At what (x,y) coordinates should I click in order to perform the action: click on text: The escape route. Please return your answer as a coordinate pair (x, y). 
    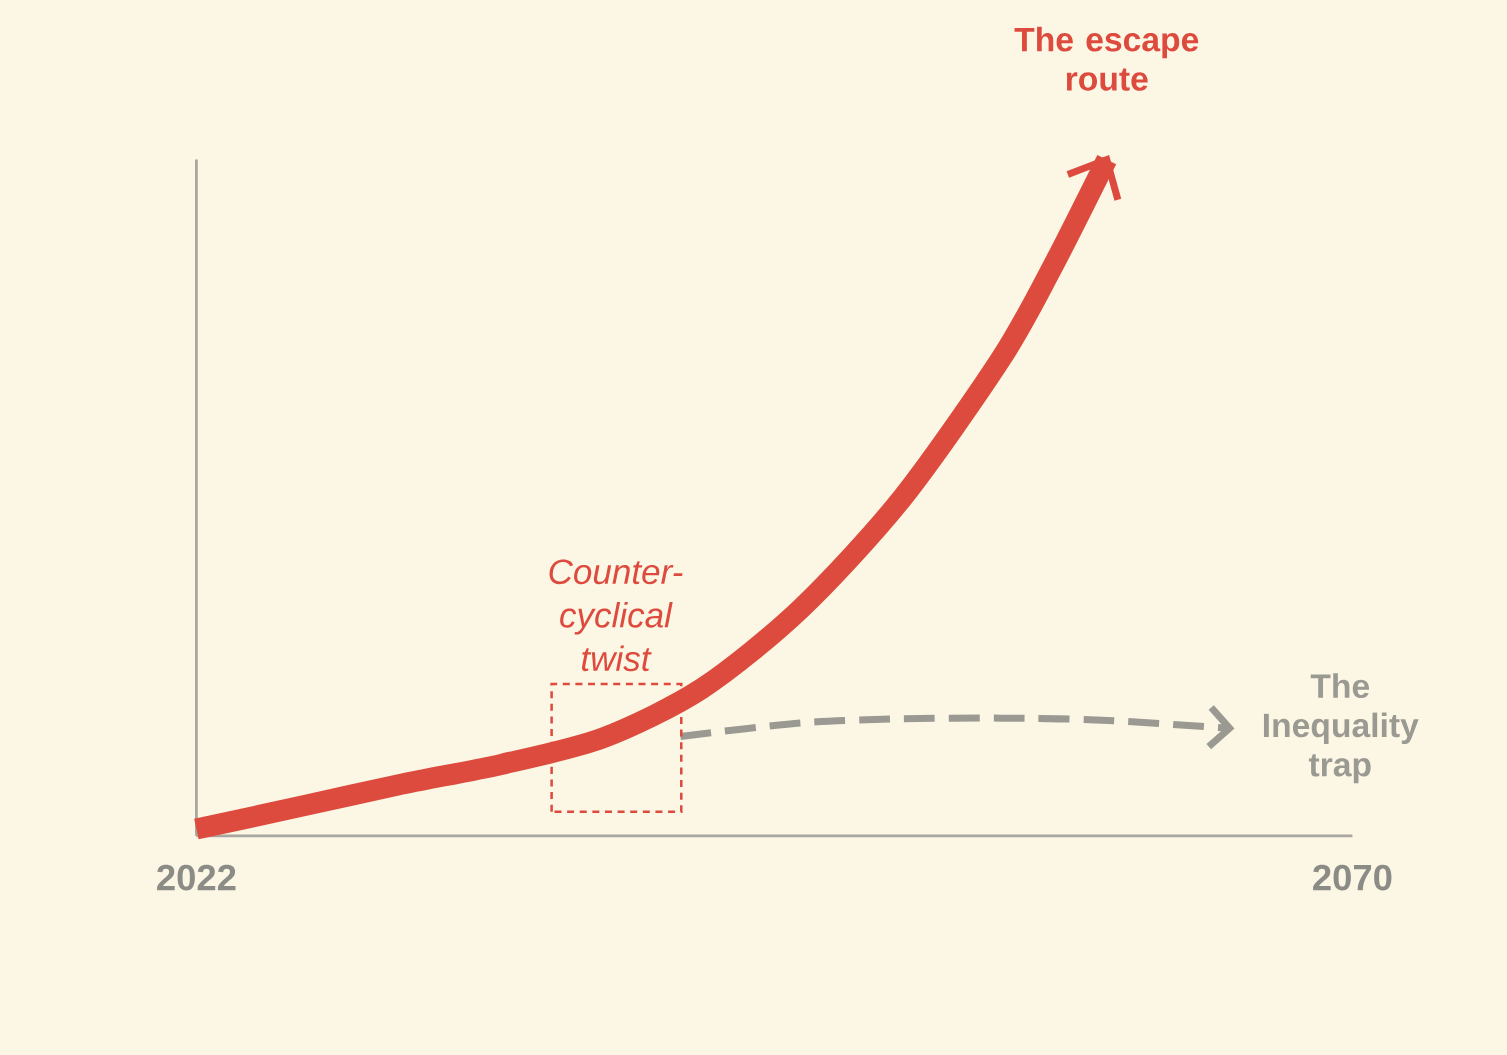
    Looking at the image, I should click on (1106, 58).